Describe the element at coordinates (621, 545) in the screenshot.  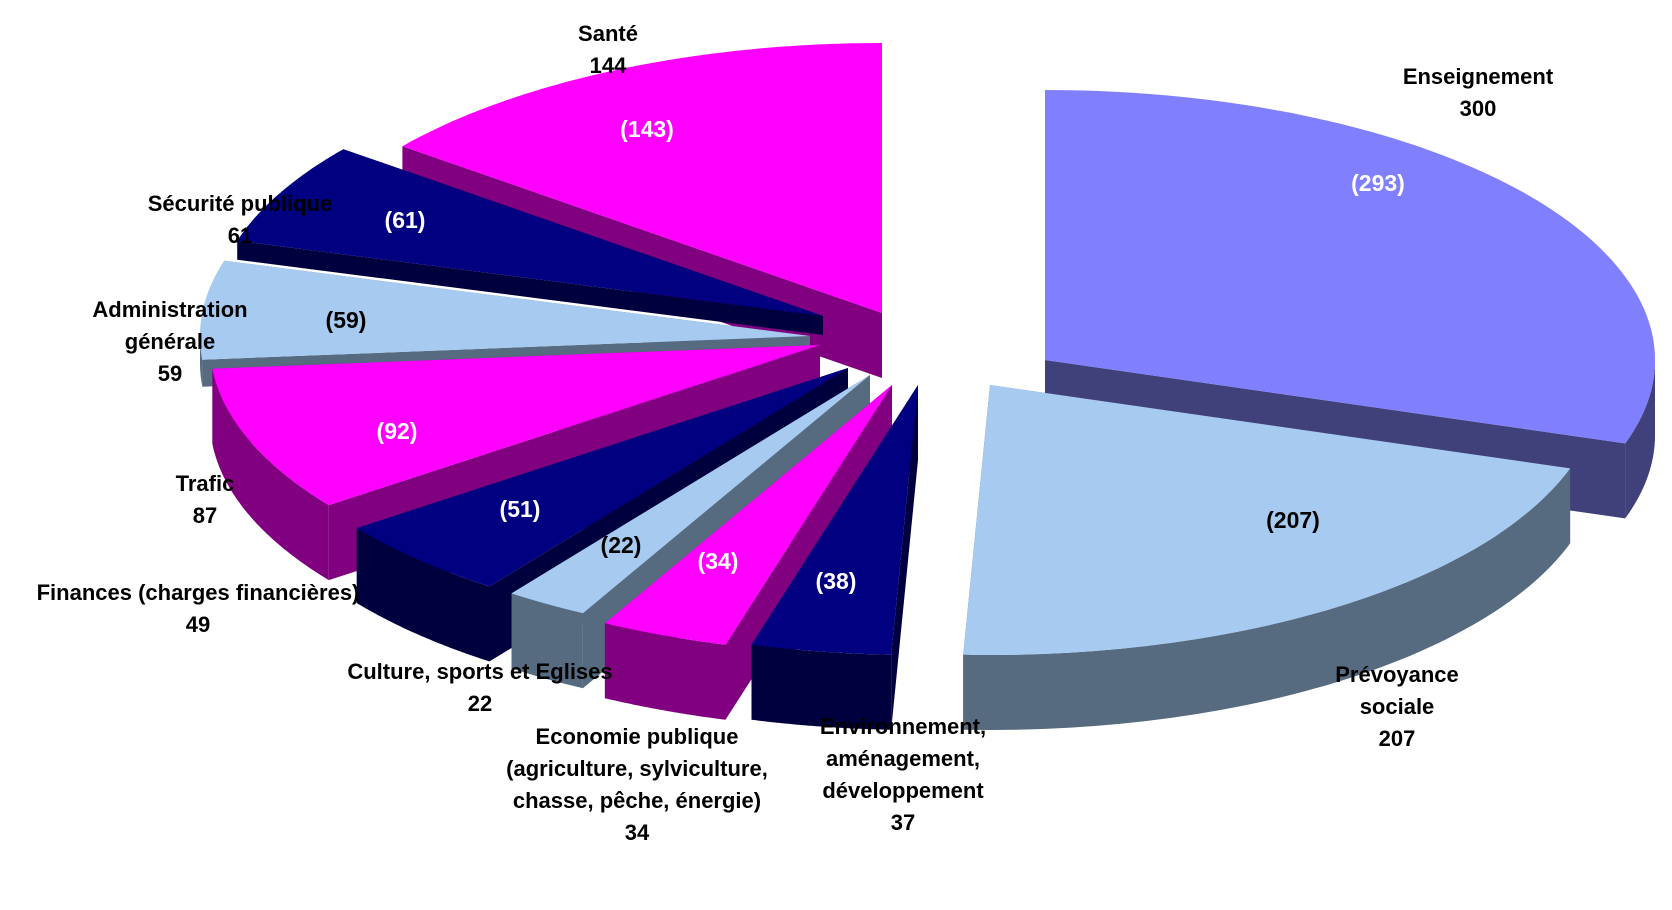
I see `slice-inner-label: (22)` at that location.